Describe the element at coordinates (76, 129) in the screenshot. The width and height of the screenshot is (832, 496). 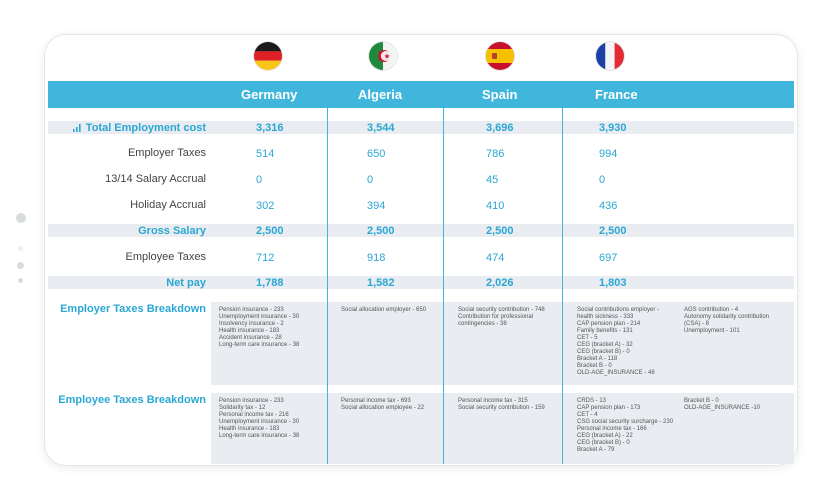
I see `bar-chart-icon` at that location.